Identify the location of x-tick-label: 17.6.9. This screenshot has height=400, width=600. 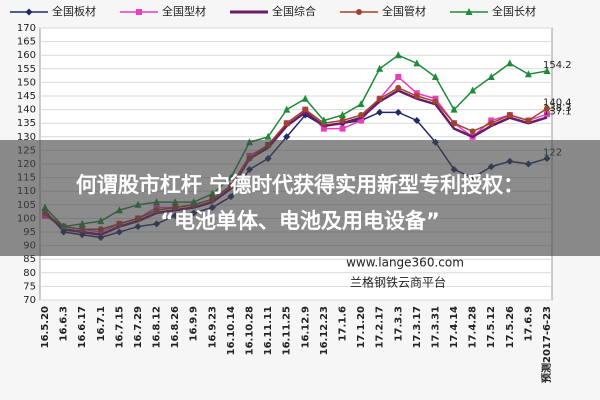
(528, 323).